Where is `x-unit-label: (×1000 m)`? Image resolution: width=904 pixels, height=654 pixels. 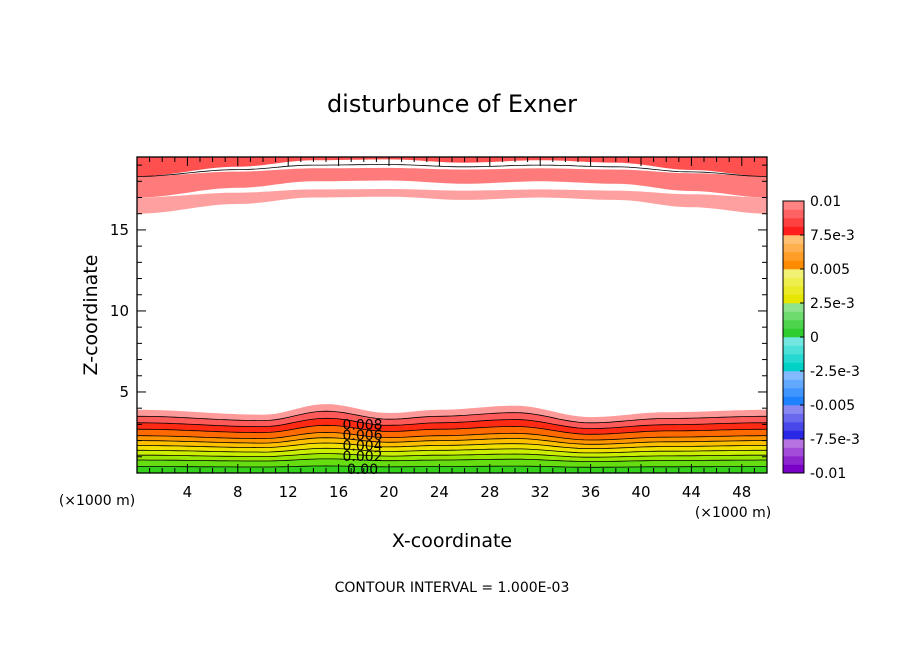
x-unit-label: (×1000 m) is located at coordinates (733, 513).